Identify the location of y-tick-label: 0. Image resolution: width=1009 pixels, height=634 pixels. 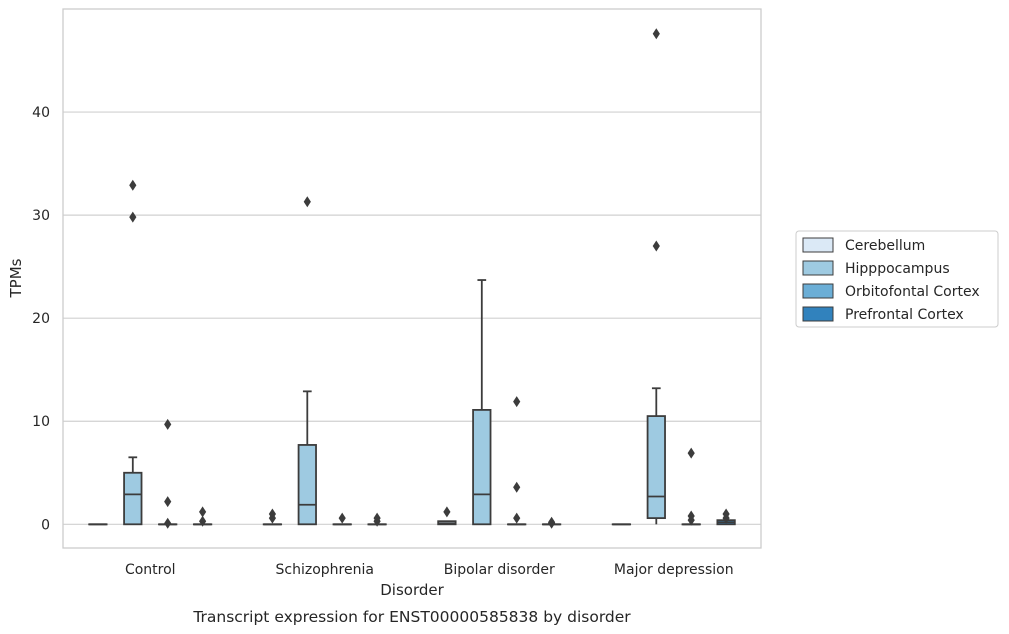
(45, 525).